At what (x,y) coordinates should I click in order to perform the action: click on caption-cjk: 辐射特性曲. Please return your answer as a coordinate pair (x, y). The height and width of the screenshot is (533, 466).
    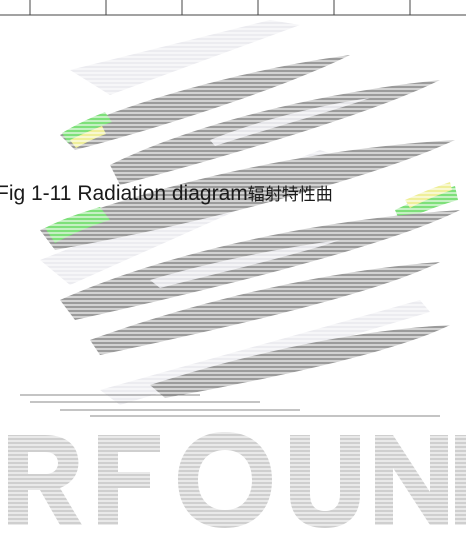
    Looking at the image, I should click on (290, 195).